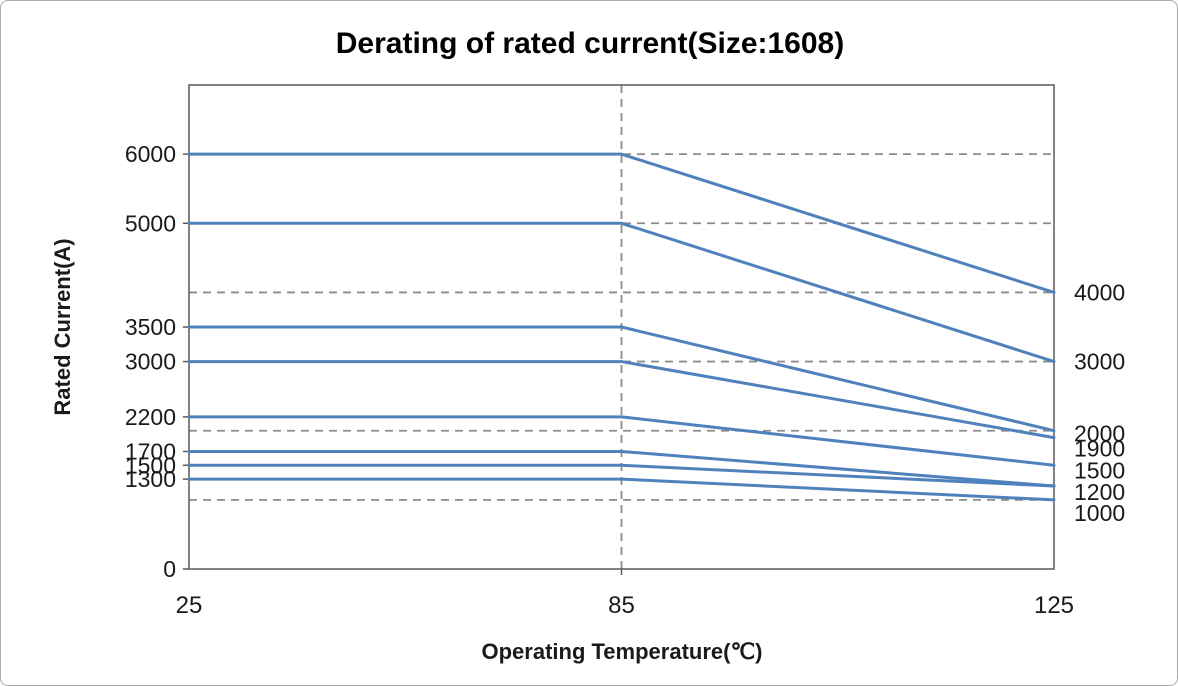 This screenshot has height=686, width=1178. I want to click on right-end-label-4000: 4000, so click(1099, 292).